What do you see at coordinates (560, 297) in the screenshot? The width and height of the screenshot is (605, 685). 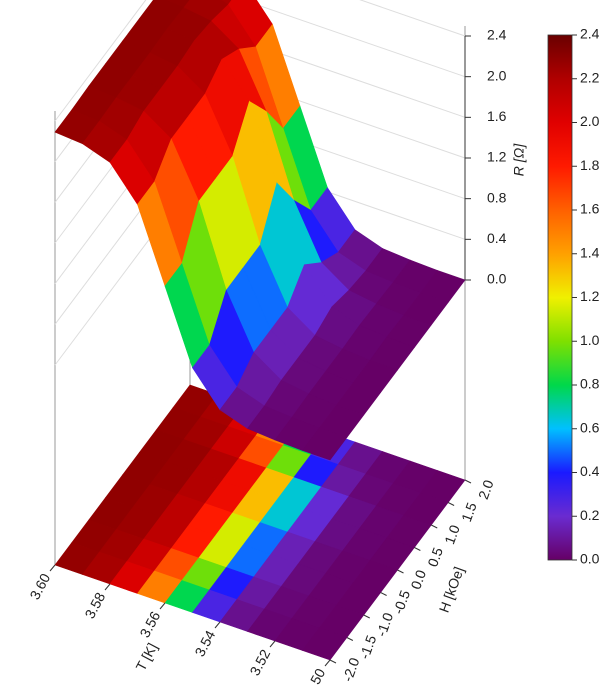 I see `colorbar` at bounding box center [560, 297].